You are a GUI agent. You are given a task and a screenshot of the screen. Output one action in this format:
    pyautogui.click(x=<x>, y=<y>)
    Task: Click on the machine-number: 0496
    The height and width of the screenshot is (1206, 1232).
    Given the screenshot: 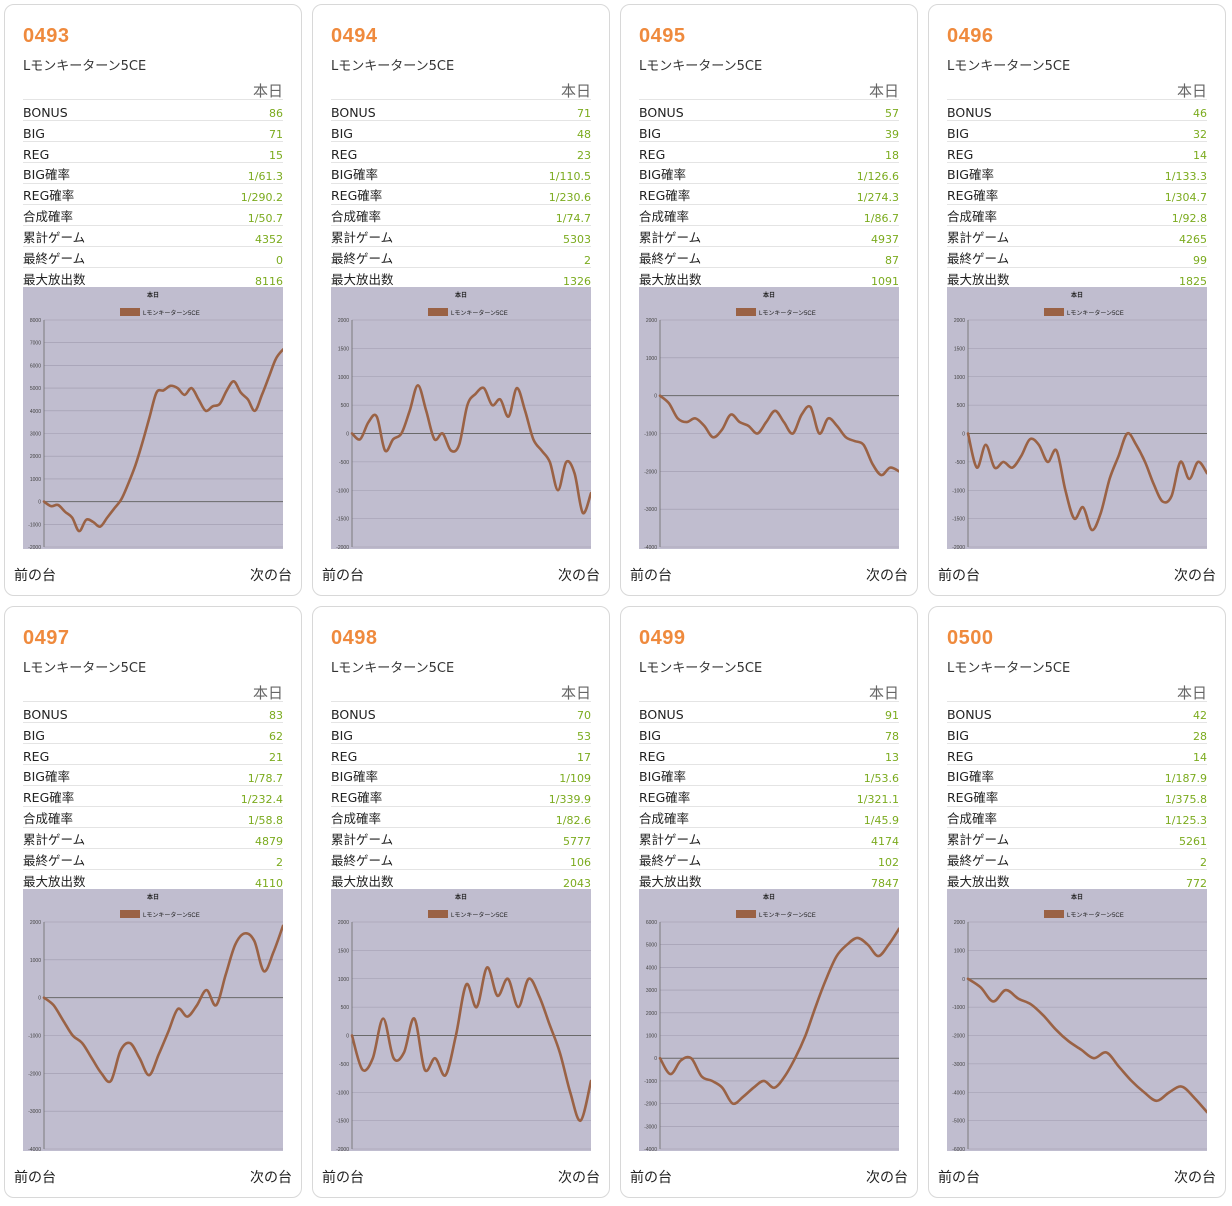 What is the action you would take?
    pyautogui.click(x=970, y=36)
    